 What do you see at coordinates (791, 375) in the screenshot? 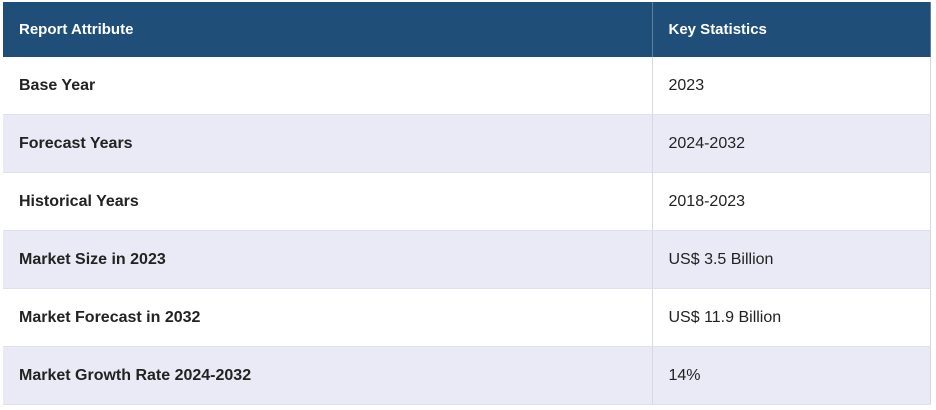
I see `value-cell: 14%` at bounding box center [791, 375].